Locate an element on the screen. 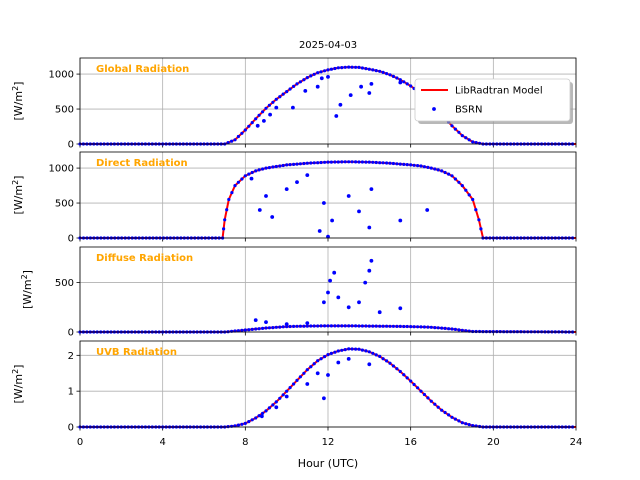 The width and height of the screenshot is (640, 480). x-axis: 0 4 8 12 16 20 24 is located at coordinates (330, 442).